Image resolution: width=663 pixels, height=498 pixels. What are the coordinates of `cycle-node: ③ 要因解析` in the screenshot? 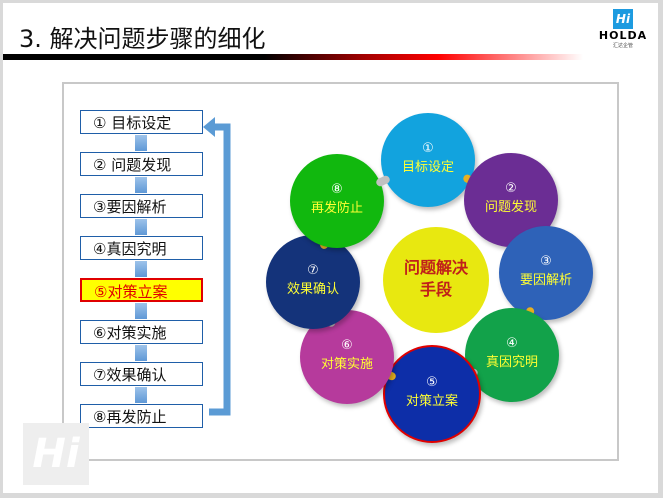 It's located at (546, 273).